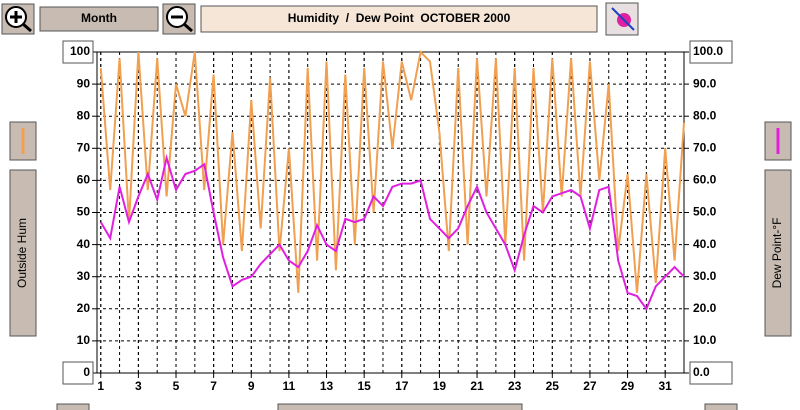  Describe the element at coordinates (84, 115) in the screenshot. I see `y-tick-label: 80` at that location.